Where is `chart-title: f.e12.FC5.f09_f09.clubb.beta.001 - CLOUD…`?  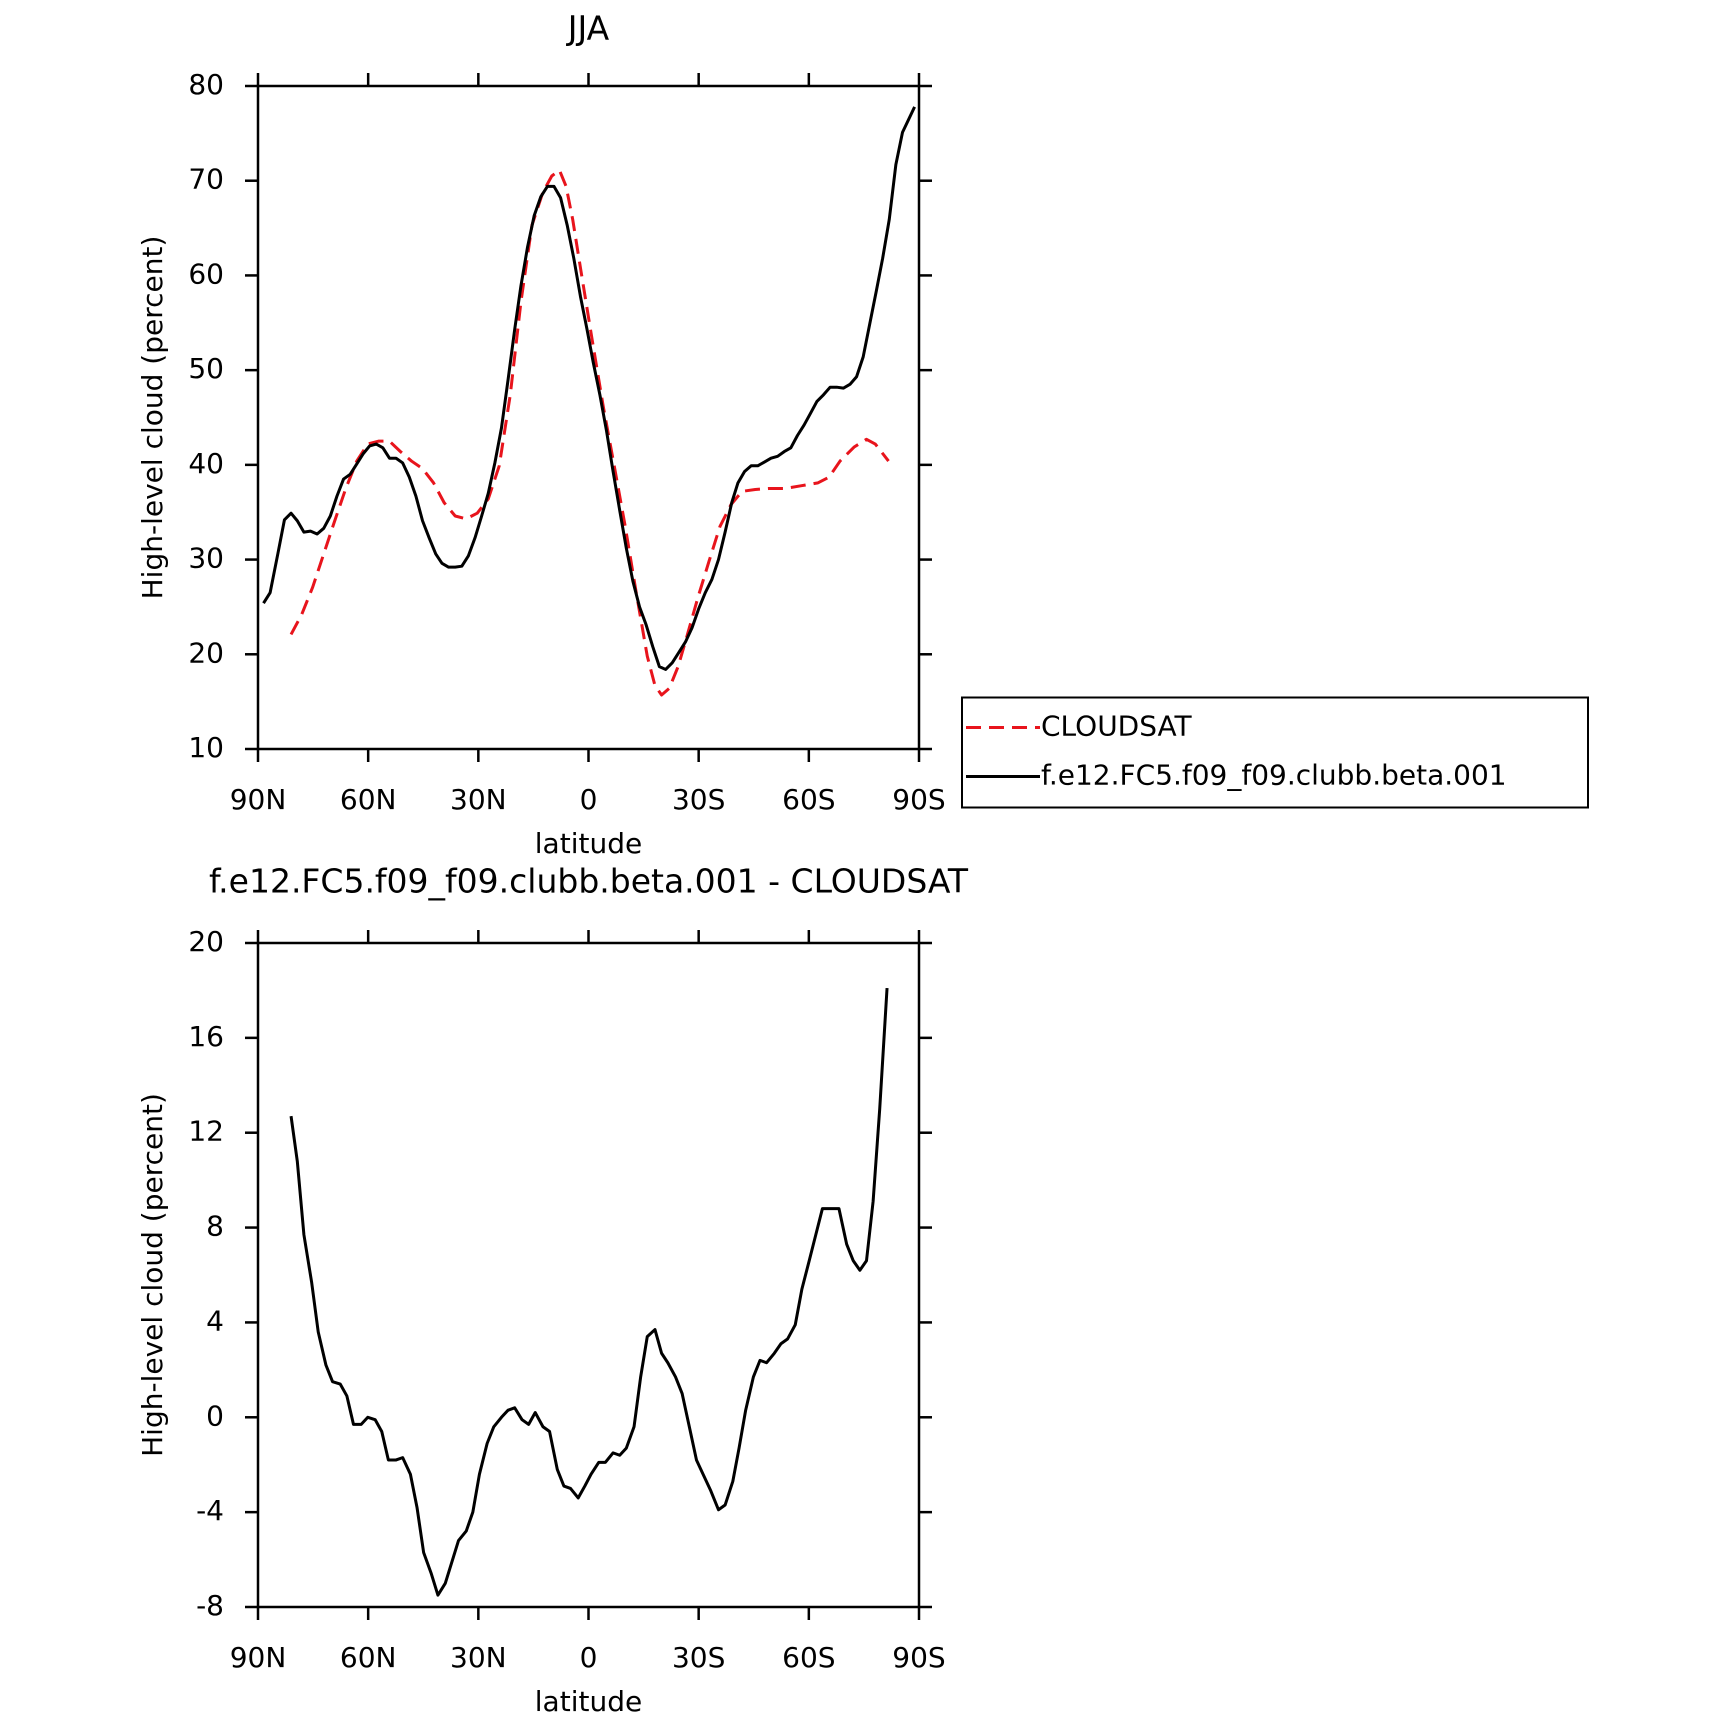 chart-title: f.e12.FC5.f09_f09.clubb.beta.001 - CLOUD… is located at coordinates (589, 881).